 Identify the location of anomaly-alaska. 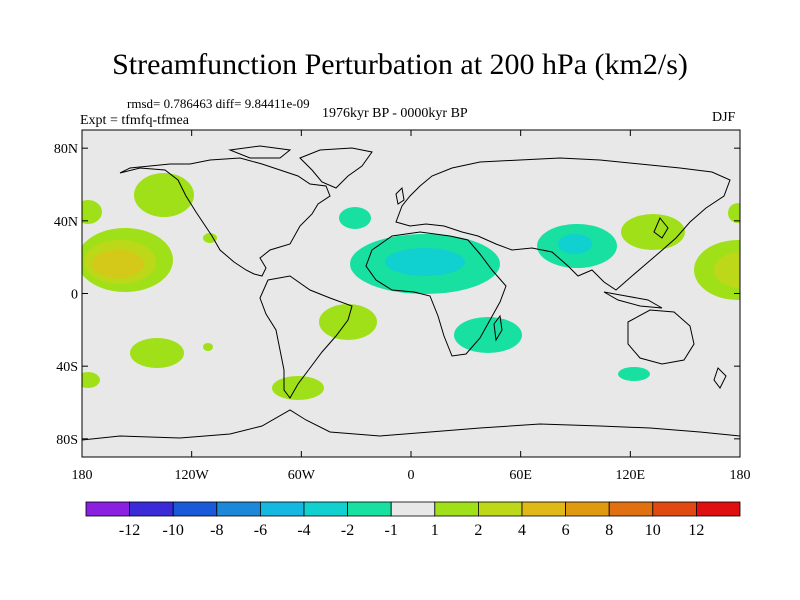
(164, 195).